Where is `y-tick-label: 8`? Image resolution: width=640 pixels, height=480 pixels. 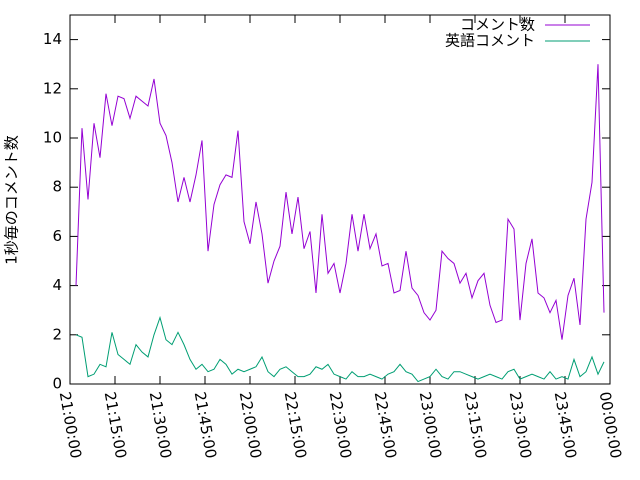 y-tick-label: 8 is located at coordinates (57, 187).